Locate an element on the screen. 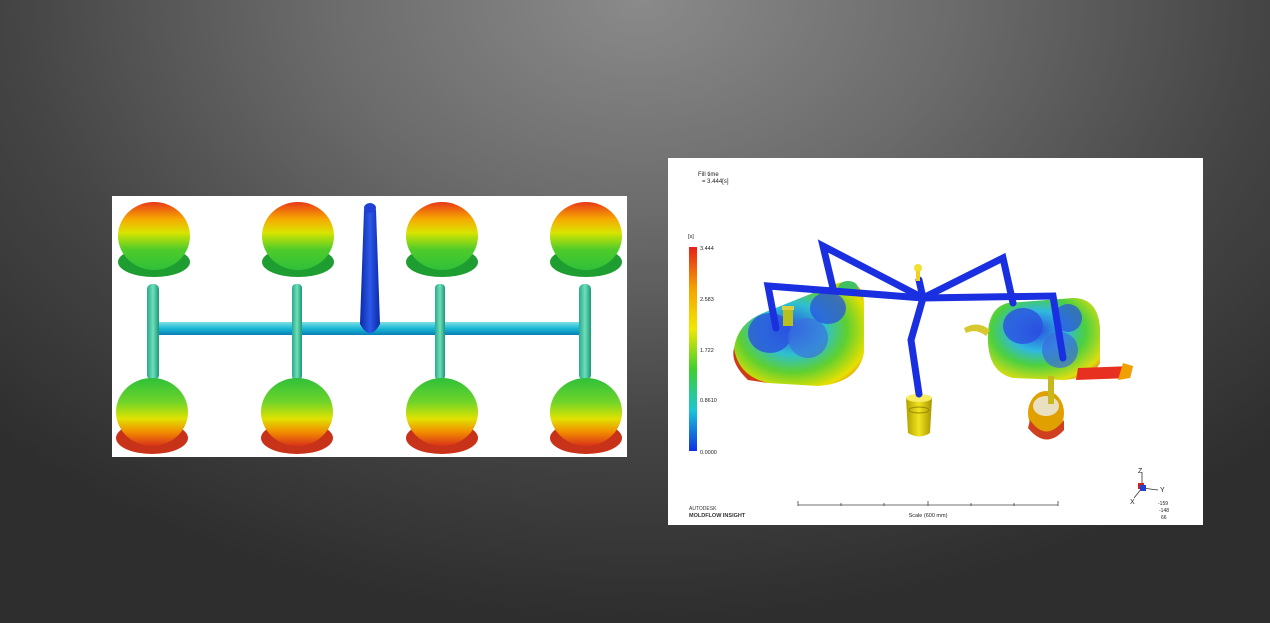  scale-bar is located at coordinates (928, 503).